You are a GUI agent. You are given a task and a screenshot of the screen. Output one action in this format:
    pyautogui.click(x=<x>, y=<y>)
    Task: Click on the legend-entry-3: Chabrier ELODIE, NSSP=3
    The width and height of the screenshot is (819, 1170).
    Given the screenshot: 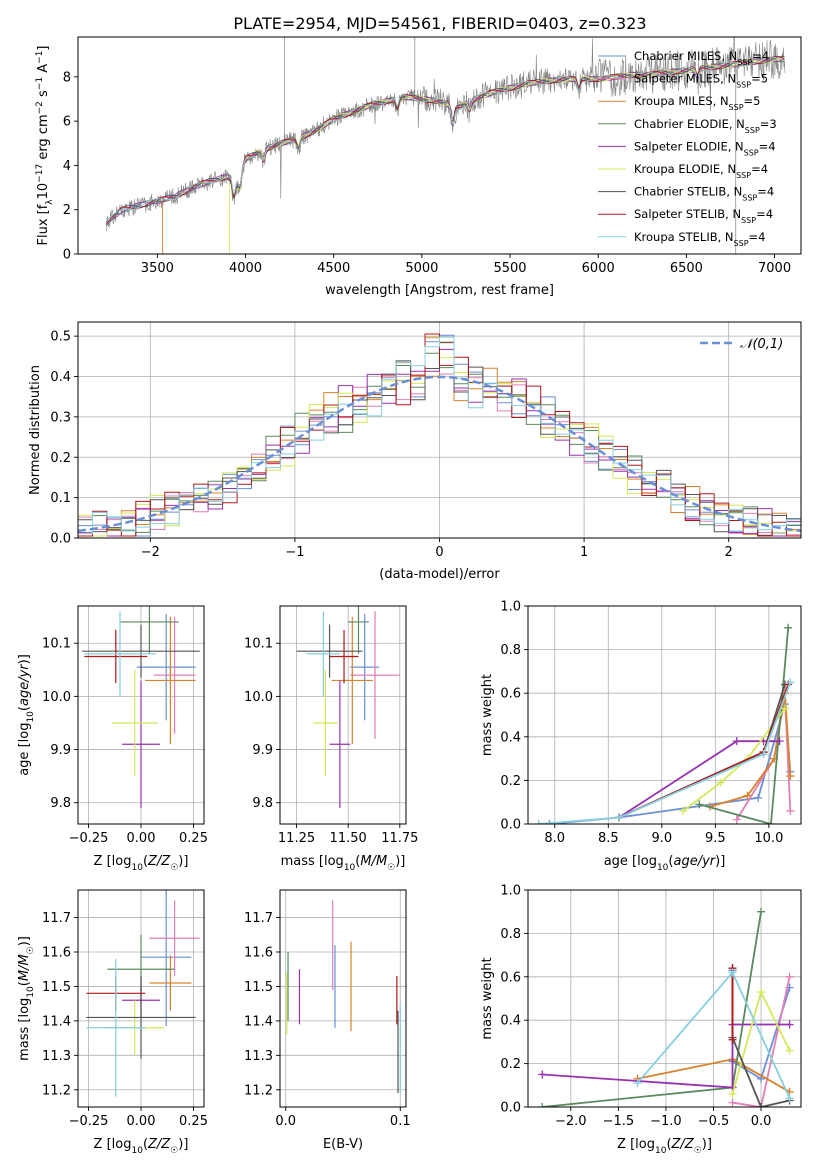 What is the action you would take?
    pyautogui.click(x=705, y=126)
    